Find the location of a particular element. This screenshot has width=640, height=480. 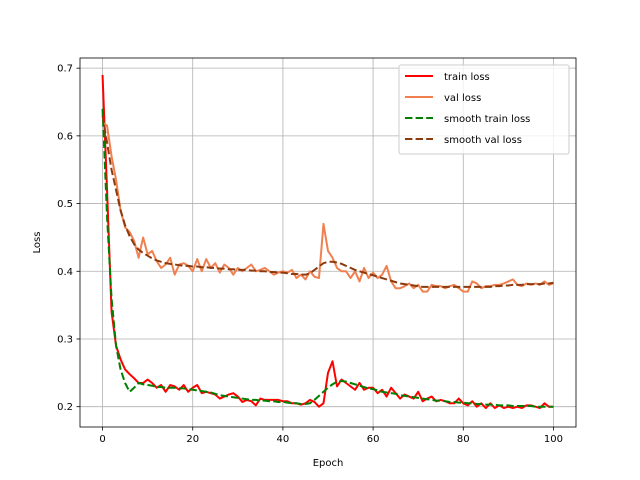

x-tick-label: 20 is located at coordinates (192, 439).